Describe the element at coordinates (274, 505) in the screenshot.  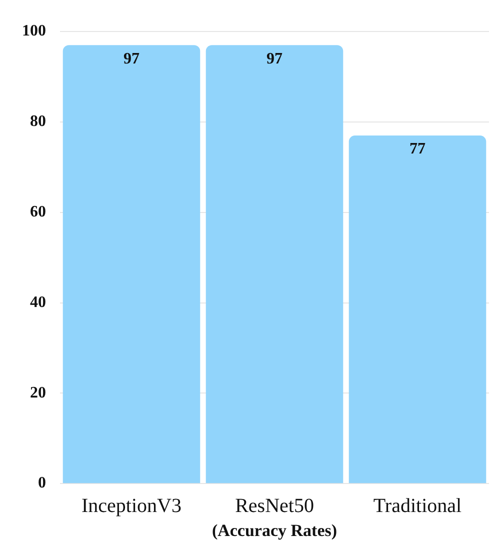
I see `x-tick-label: ResNet50` at that location.